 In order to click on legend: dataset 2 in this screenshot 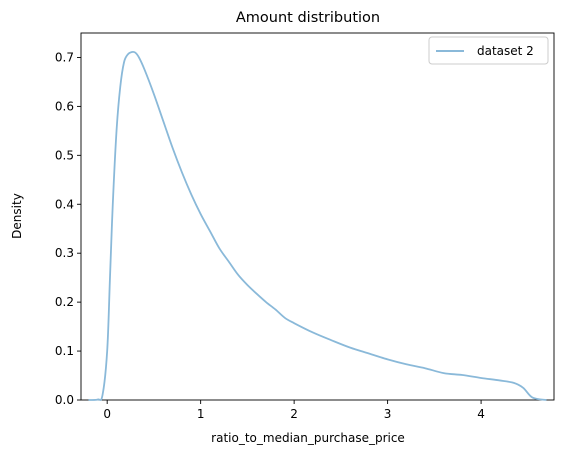, I will do `click(488, 50)`.